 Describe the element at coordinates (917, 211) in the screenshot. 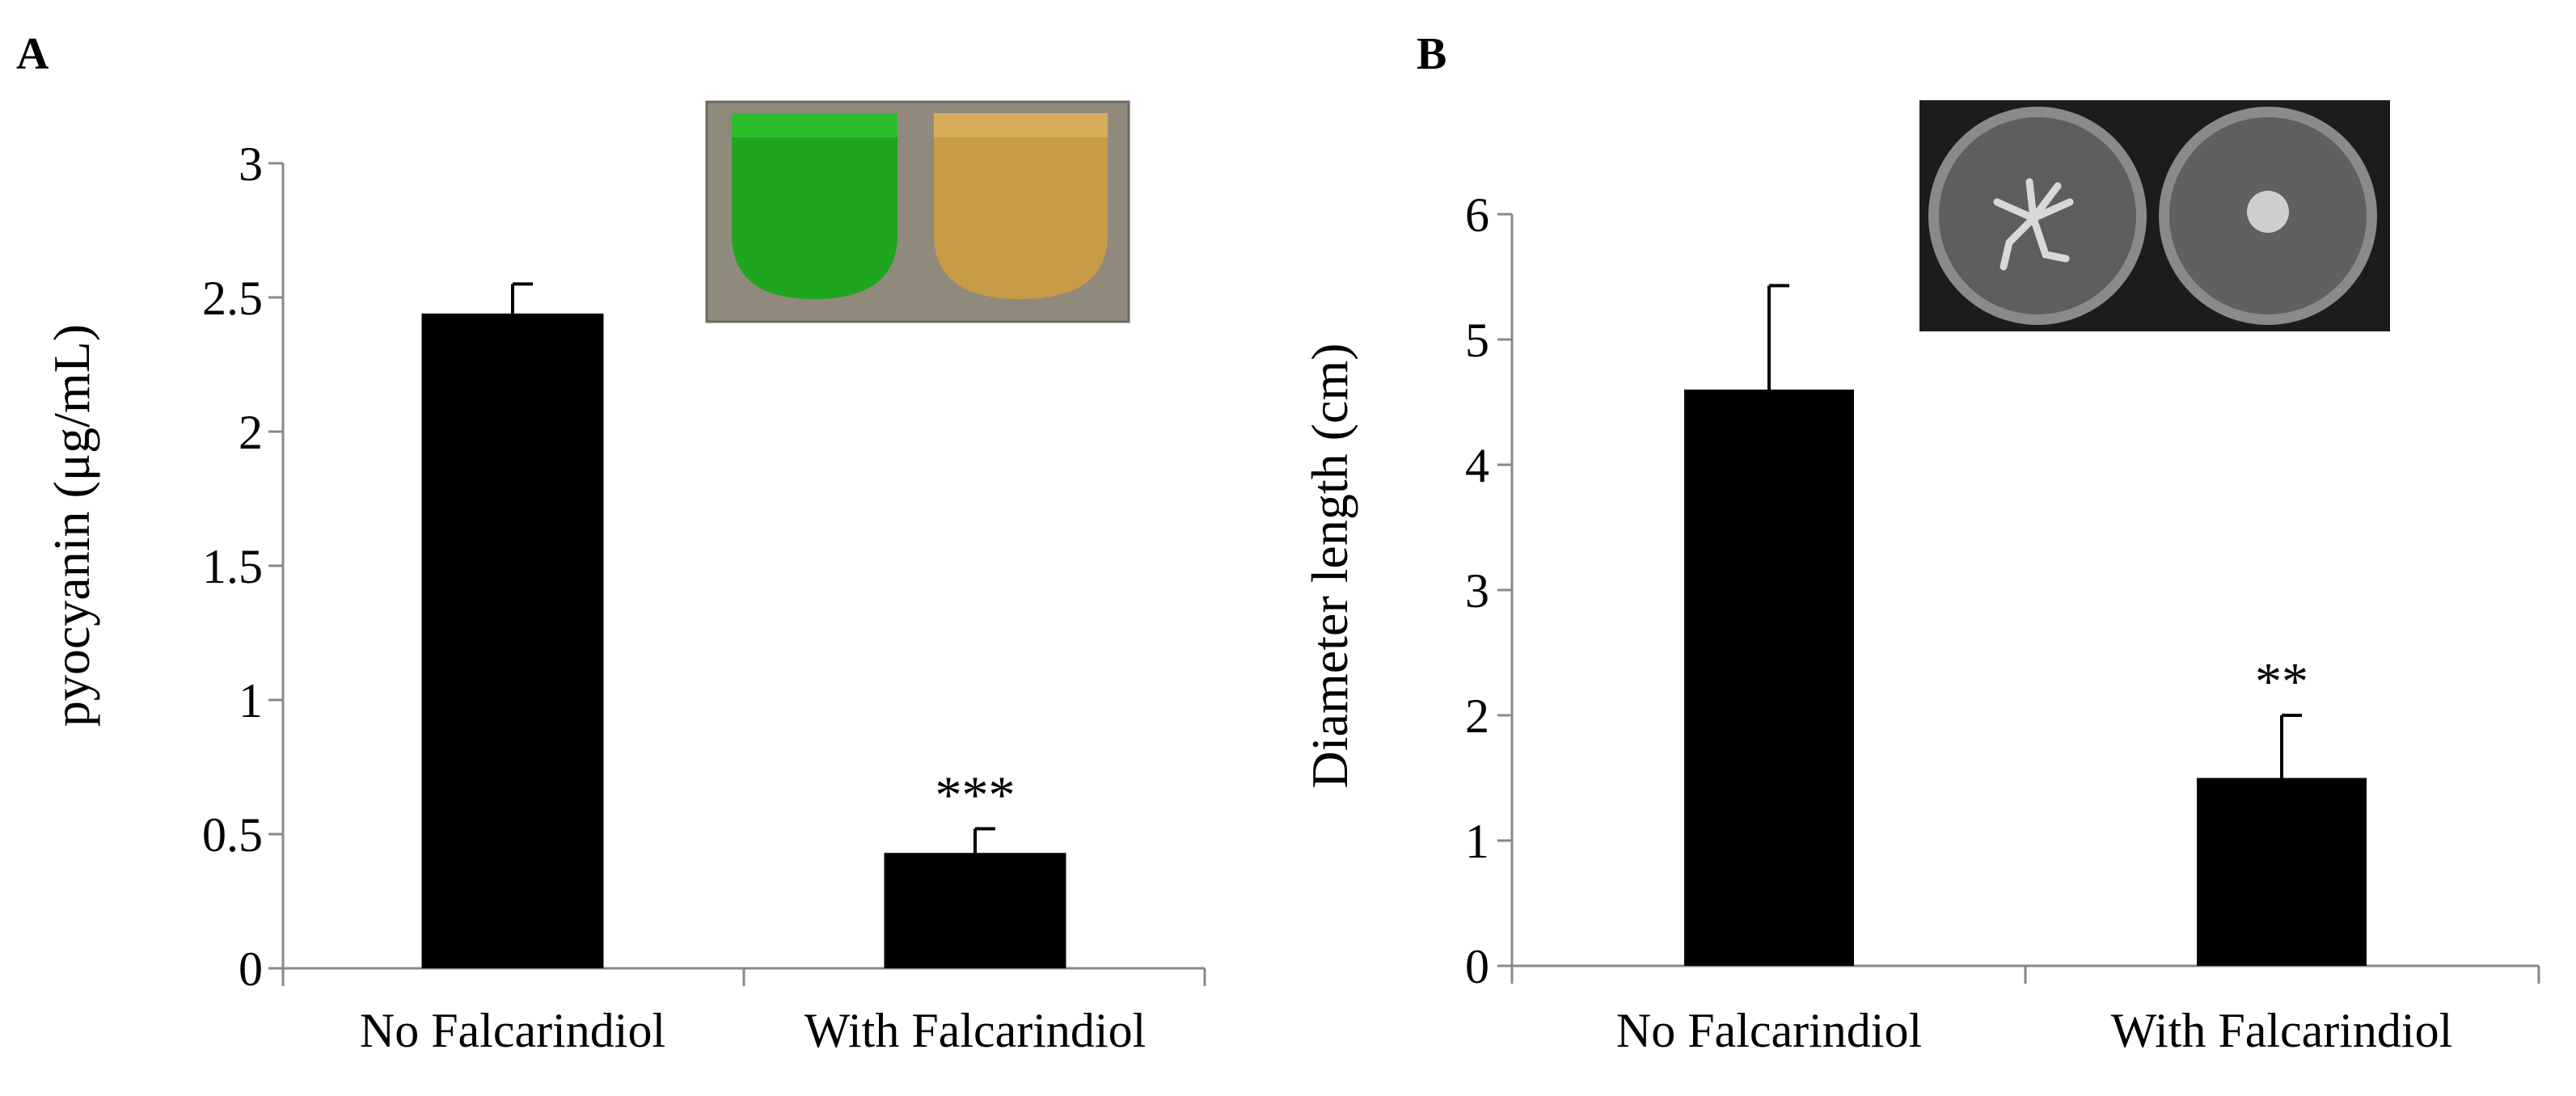

I see `panel-a-inset-photo` at that location.